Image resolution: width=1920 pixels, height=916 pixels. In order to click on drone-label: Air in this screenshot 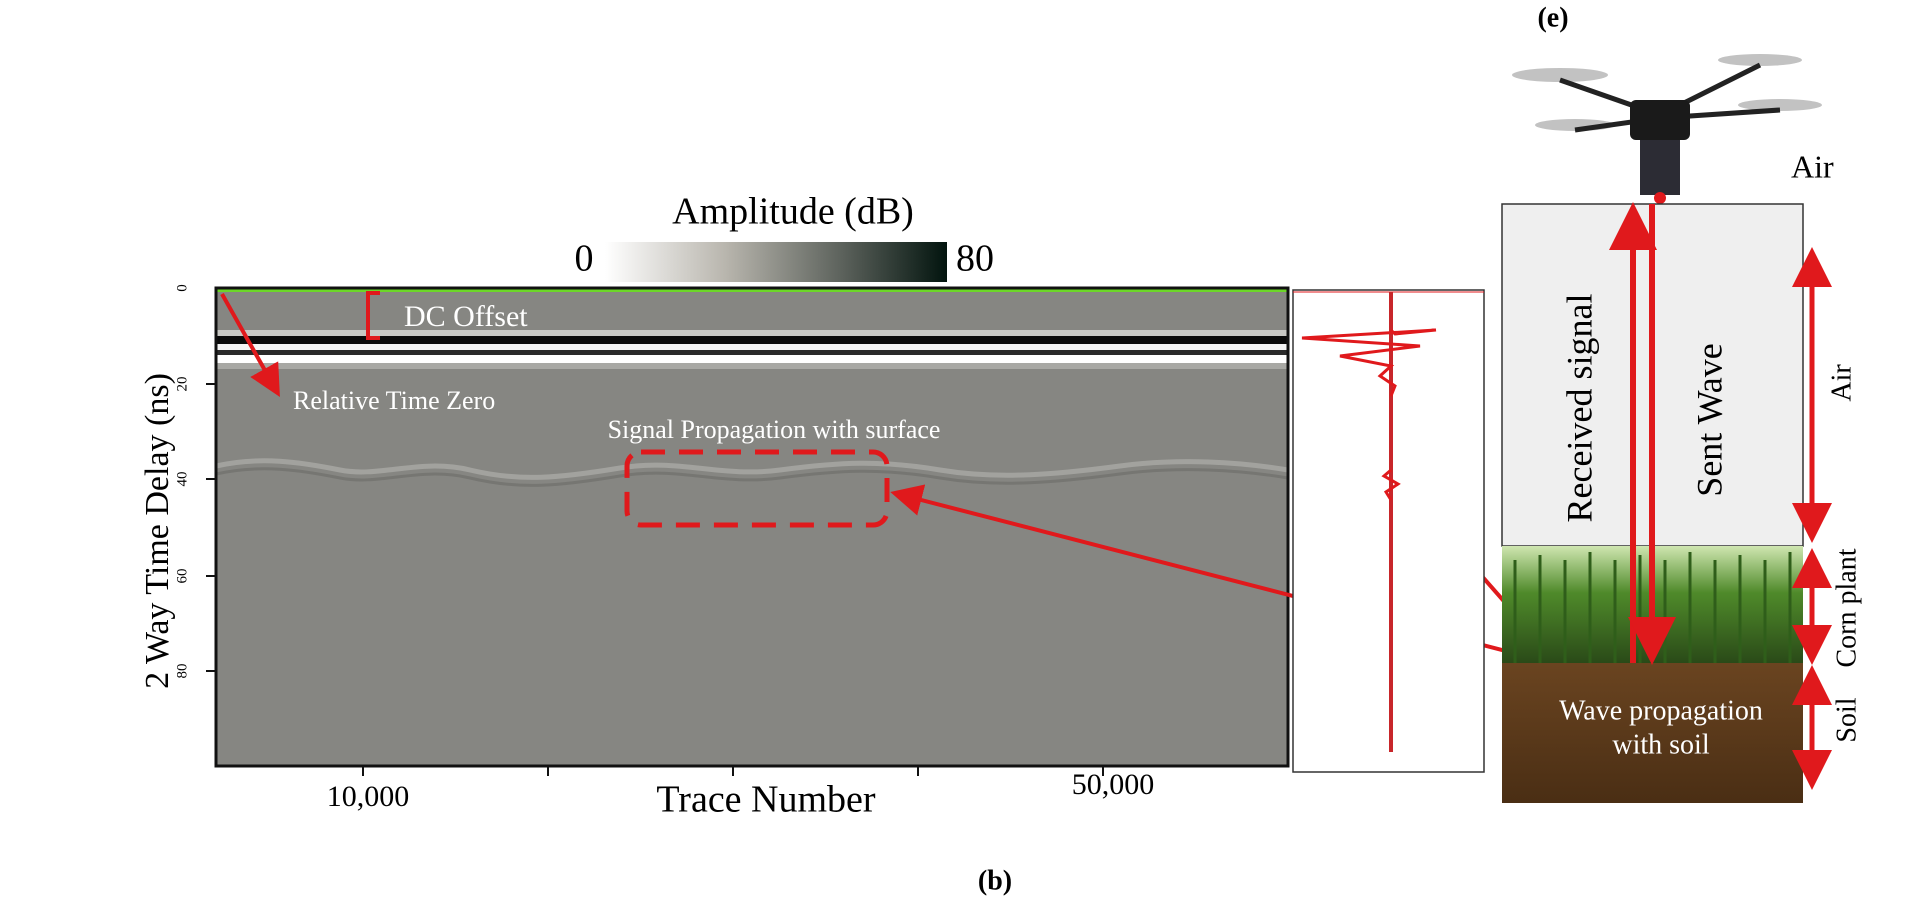, I will do `click(1812, 166)`.